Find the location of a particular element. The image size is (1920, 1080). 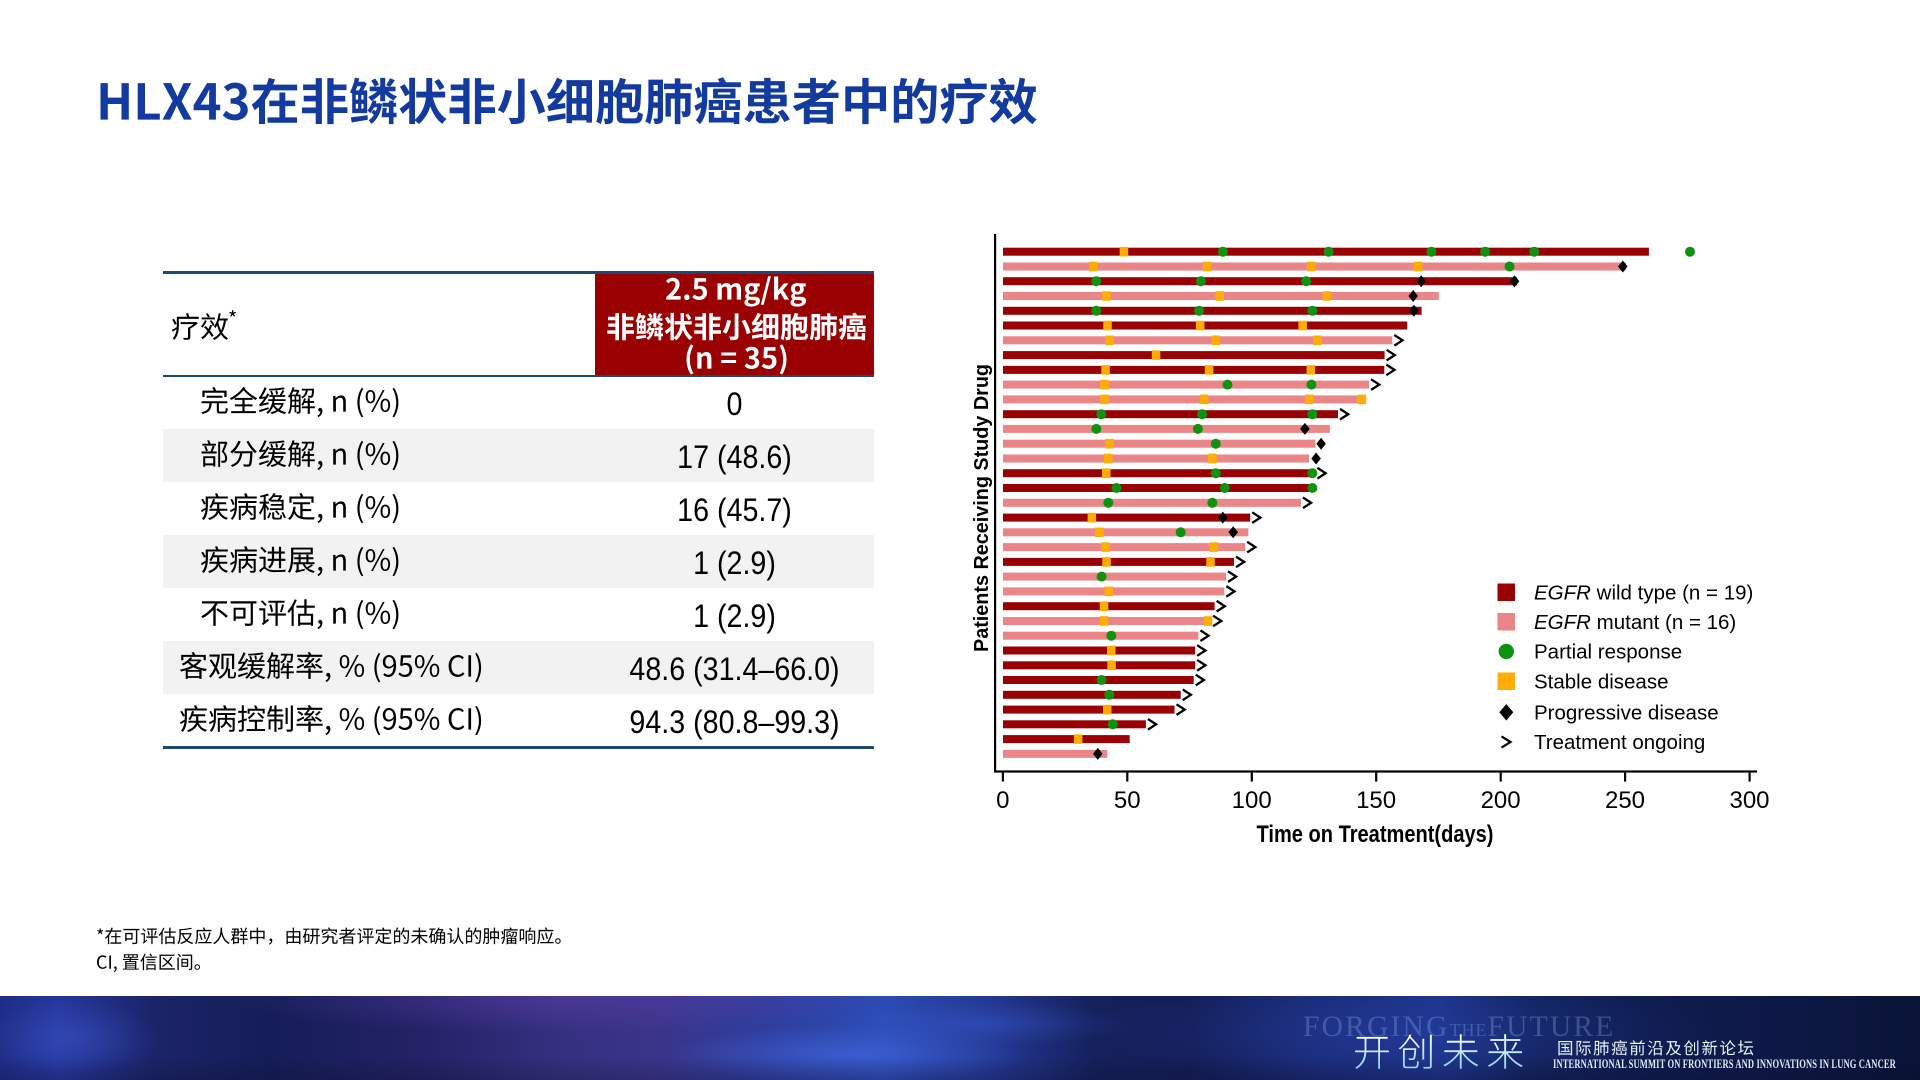

svg-text: EGFR mutant (n = 16) is located at coordinates (1635, 622).